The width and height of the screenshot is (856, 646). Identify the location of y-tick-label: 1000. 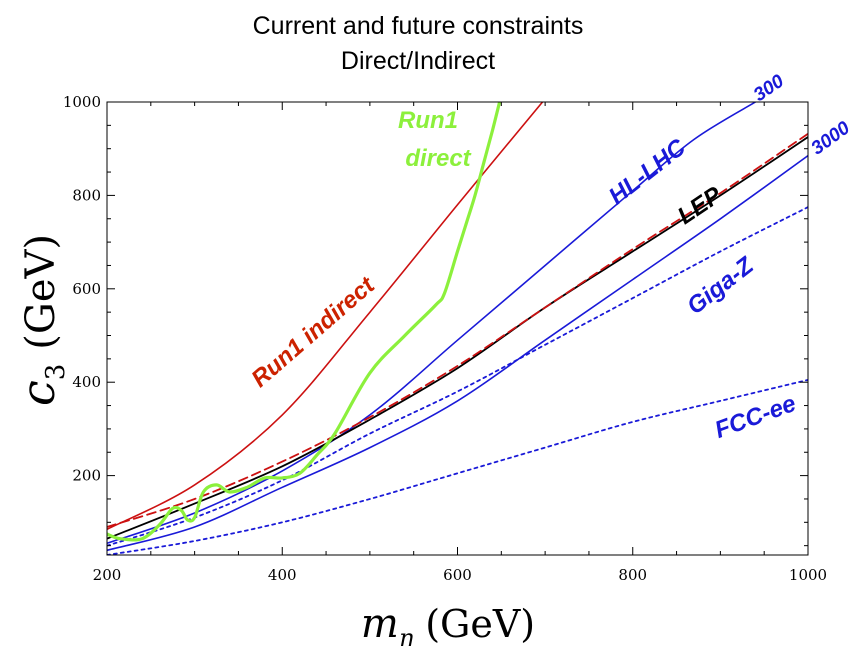
(82, 102).